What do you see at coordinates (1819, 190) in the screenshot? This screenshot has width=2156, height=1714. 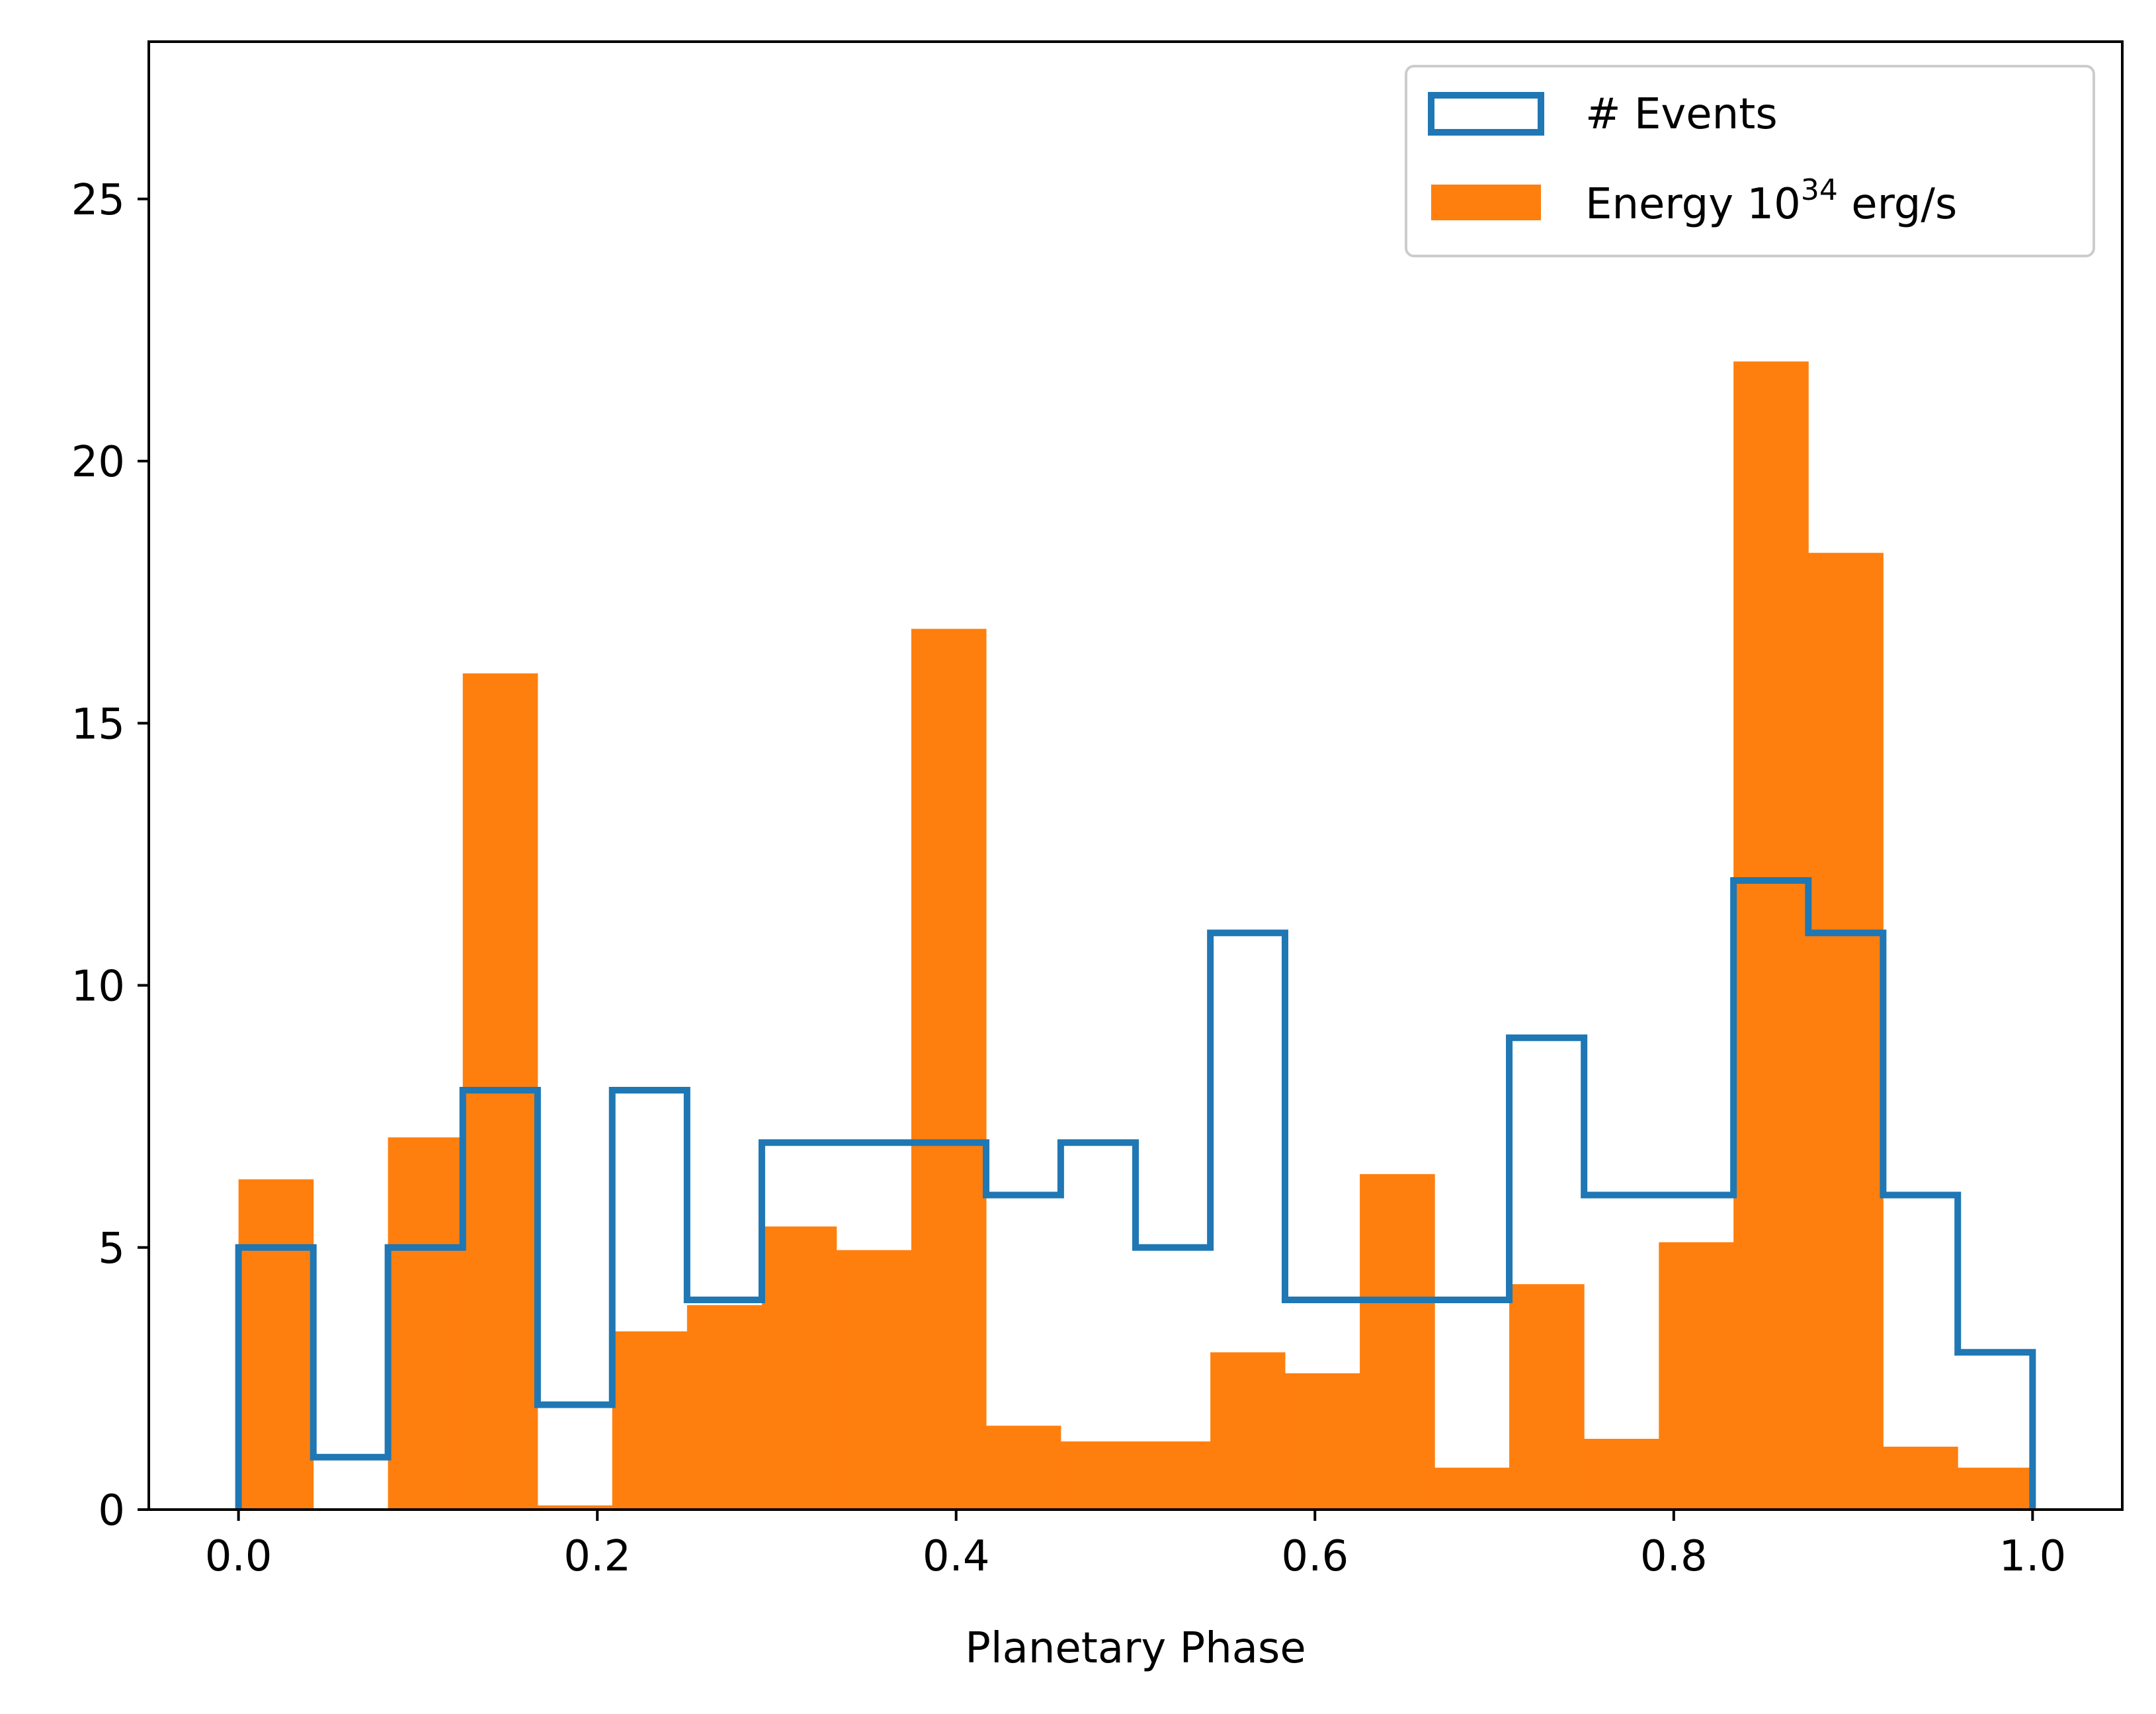 I see `legend-energy-label-exponent: 34` at bounding box center [1819, 190].